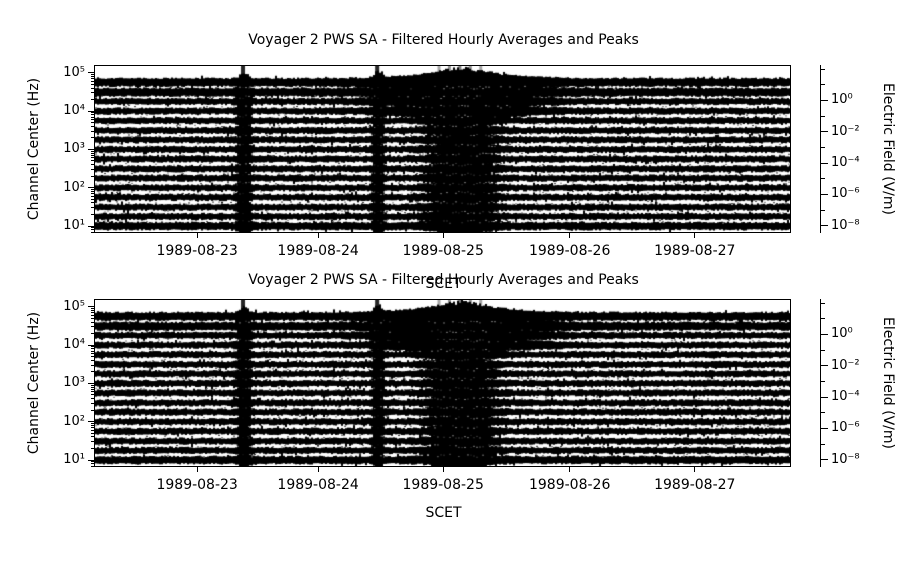 The height and width of the screenshot is (571, 924). I want to click on right-tick-label: 10⁻⁶, so click(845, 428).